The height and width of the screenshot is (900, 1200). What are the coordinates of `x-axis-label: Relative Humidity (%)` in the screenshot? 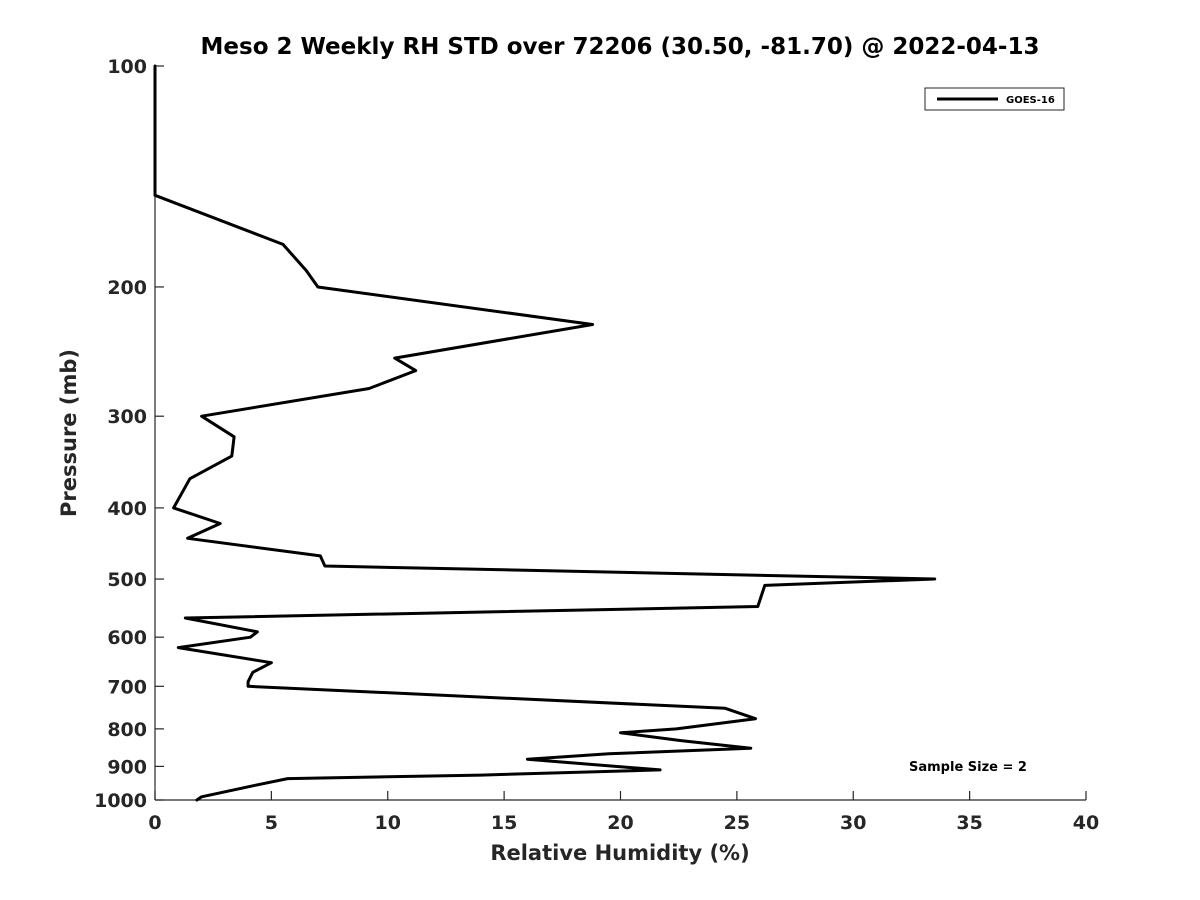 It's located at (619, 853).